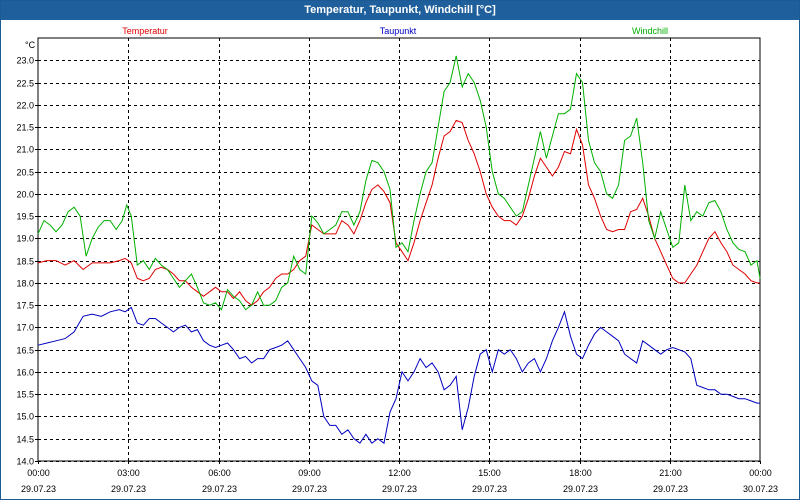 This screenshot has height=500, width=800. I want to click on y-tick-label: 23.0, so click(25, 61).